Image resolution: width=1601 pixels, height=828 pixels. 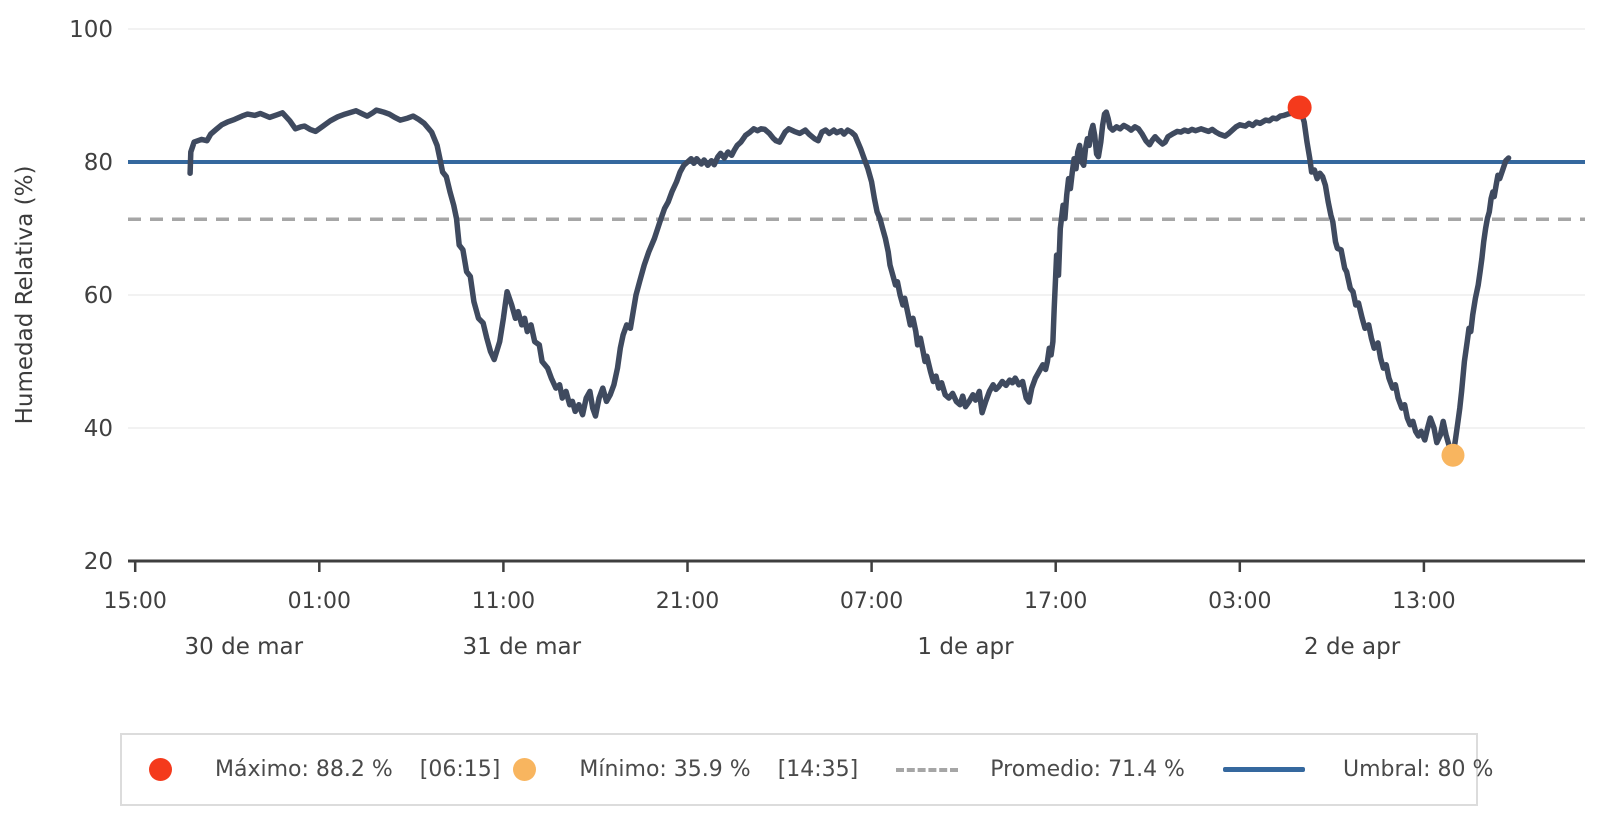 I want to click on y-tick-label: 20, so click(x=98, y=562).